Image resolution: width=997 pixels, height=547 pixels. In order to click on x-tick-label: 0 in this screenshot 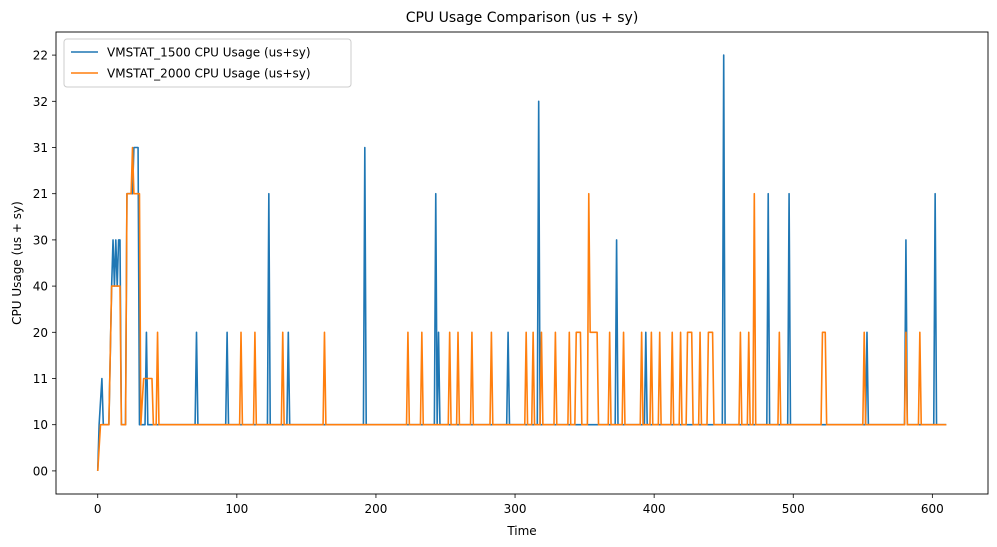, I will do `click(98, 509)`.